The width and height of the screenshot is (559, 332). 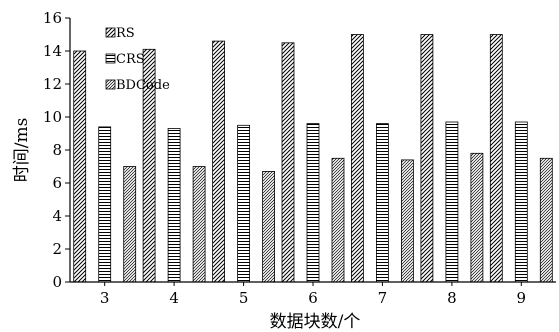 I want to click on x-tick-label-8: 8, so click(x=452, y=298).